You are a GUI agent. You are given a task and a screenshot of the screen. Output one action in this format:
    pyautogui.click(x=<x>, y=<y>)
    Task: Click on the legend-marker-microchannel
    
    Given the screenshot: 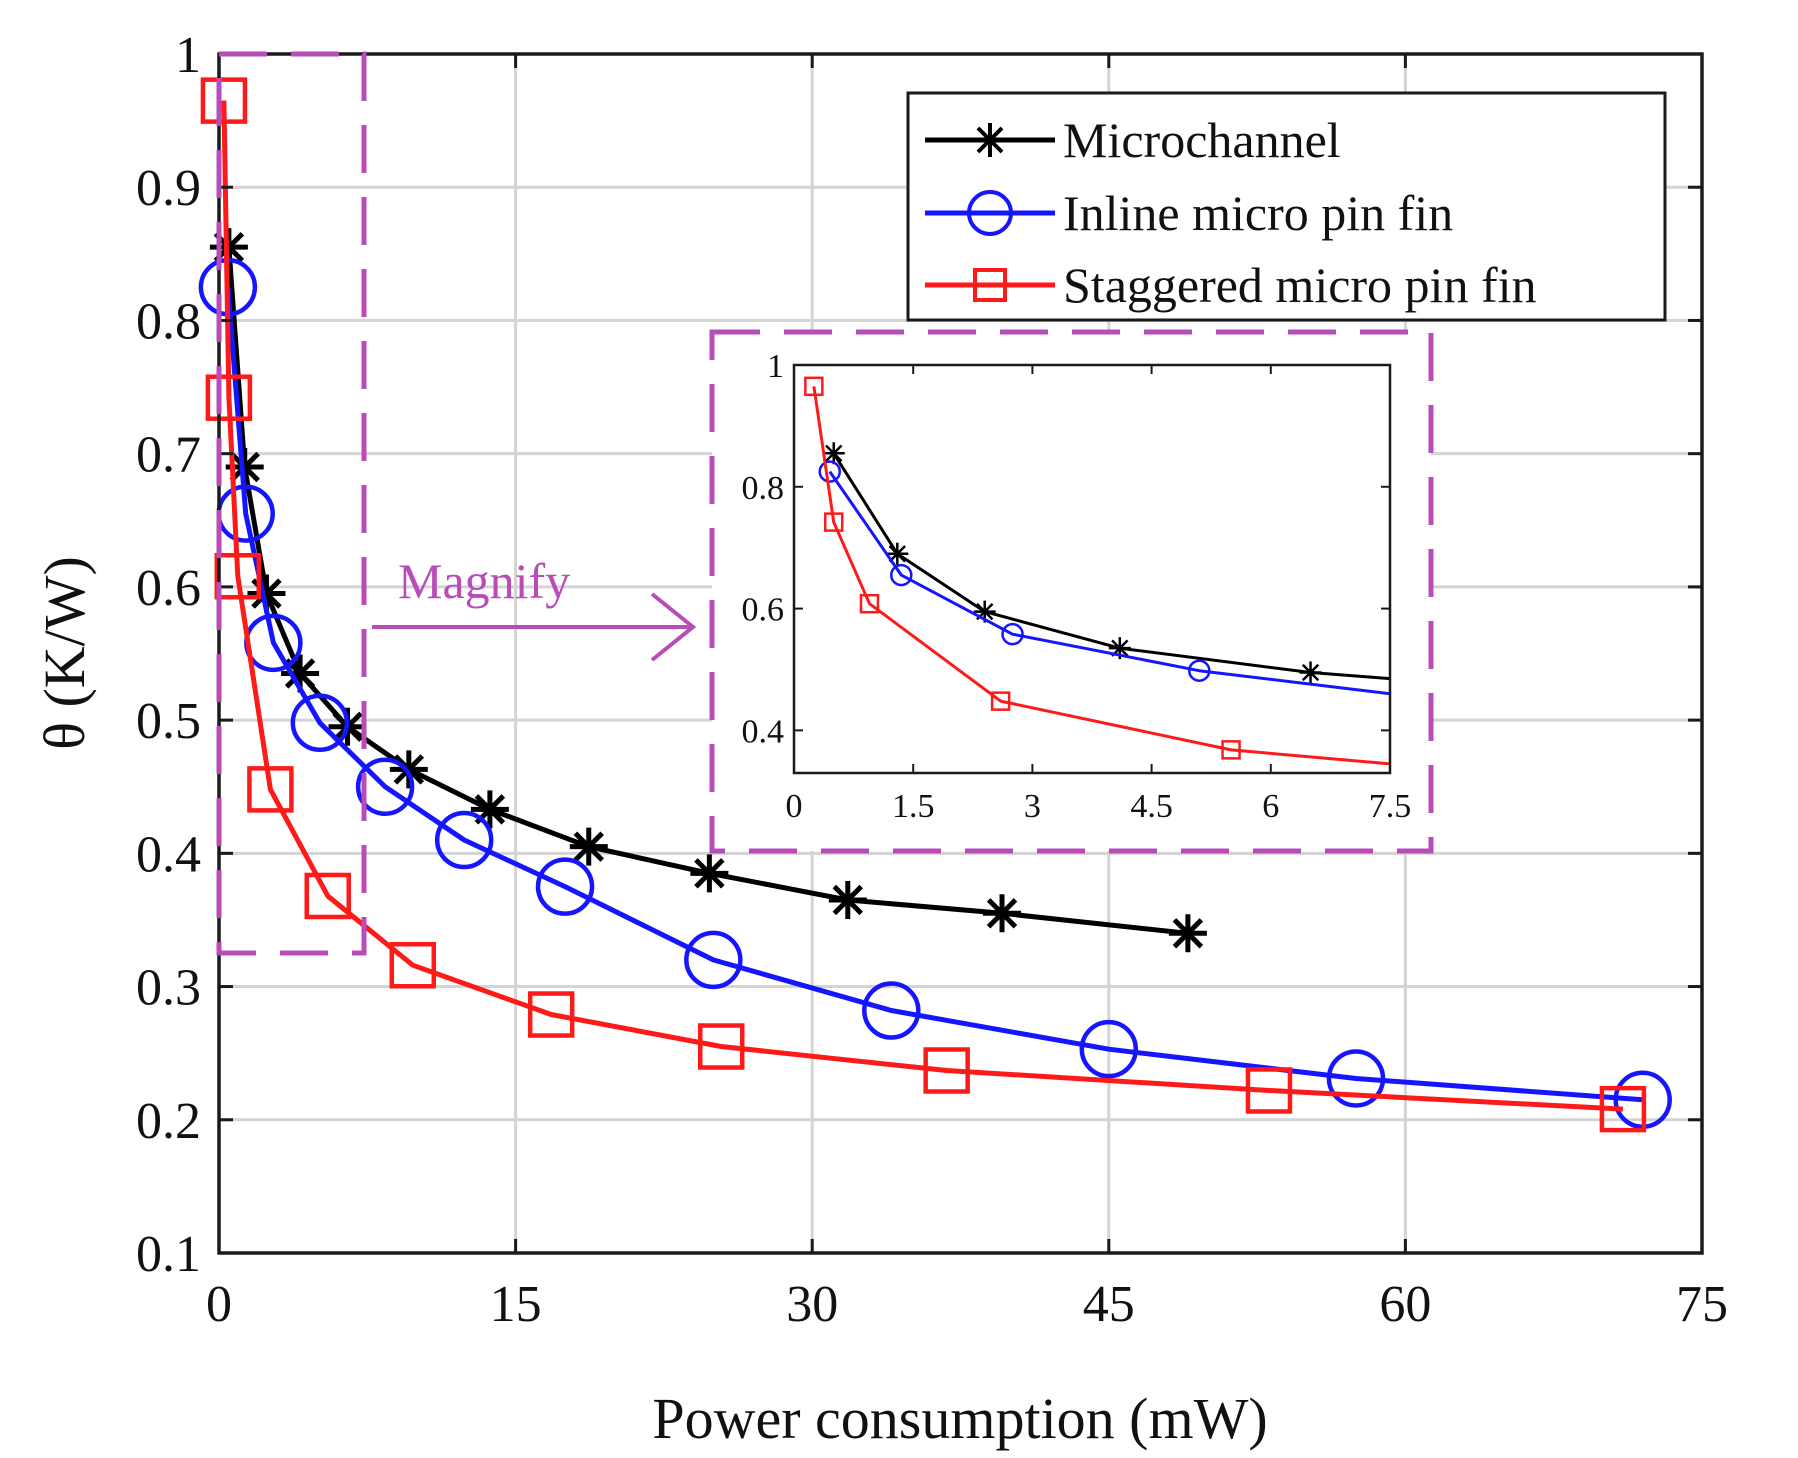 What is the action you would take?
    pyautogui.click(x=990, y=140)
    